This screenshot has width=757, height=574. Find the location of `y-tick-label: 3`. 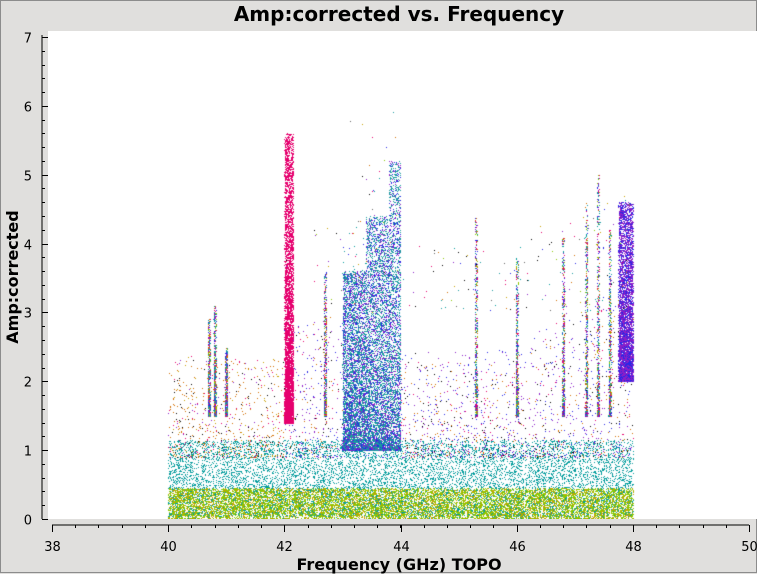

y-tick-label: 3 is located at coordinates (28, 314).